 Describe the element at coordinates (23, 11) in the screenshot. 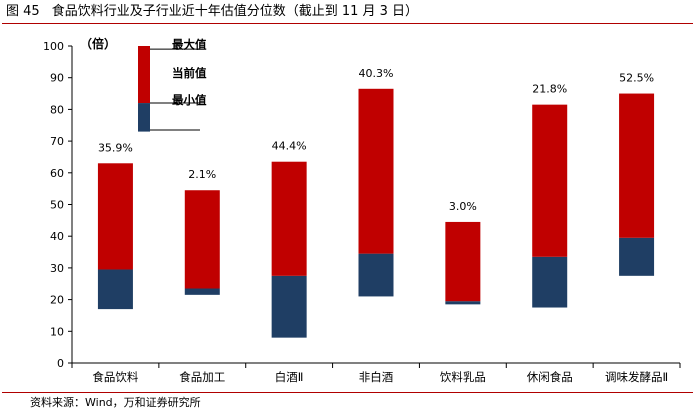

I see `figure-number: 图 45` at that location.